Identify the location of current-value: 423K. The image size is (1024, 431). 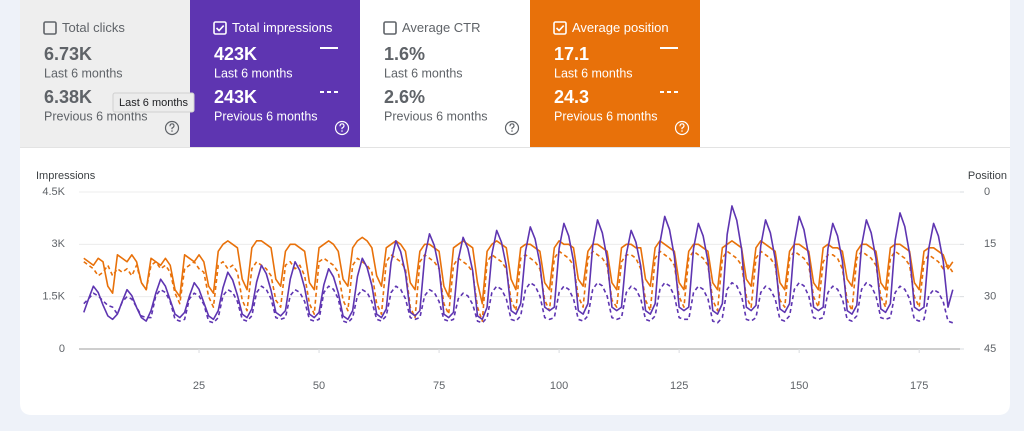
(235, 54).